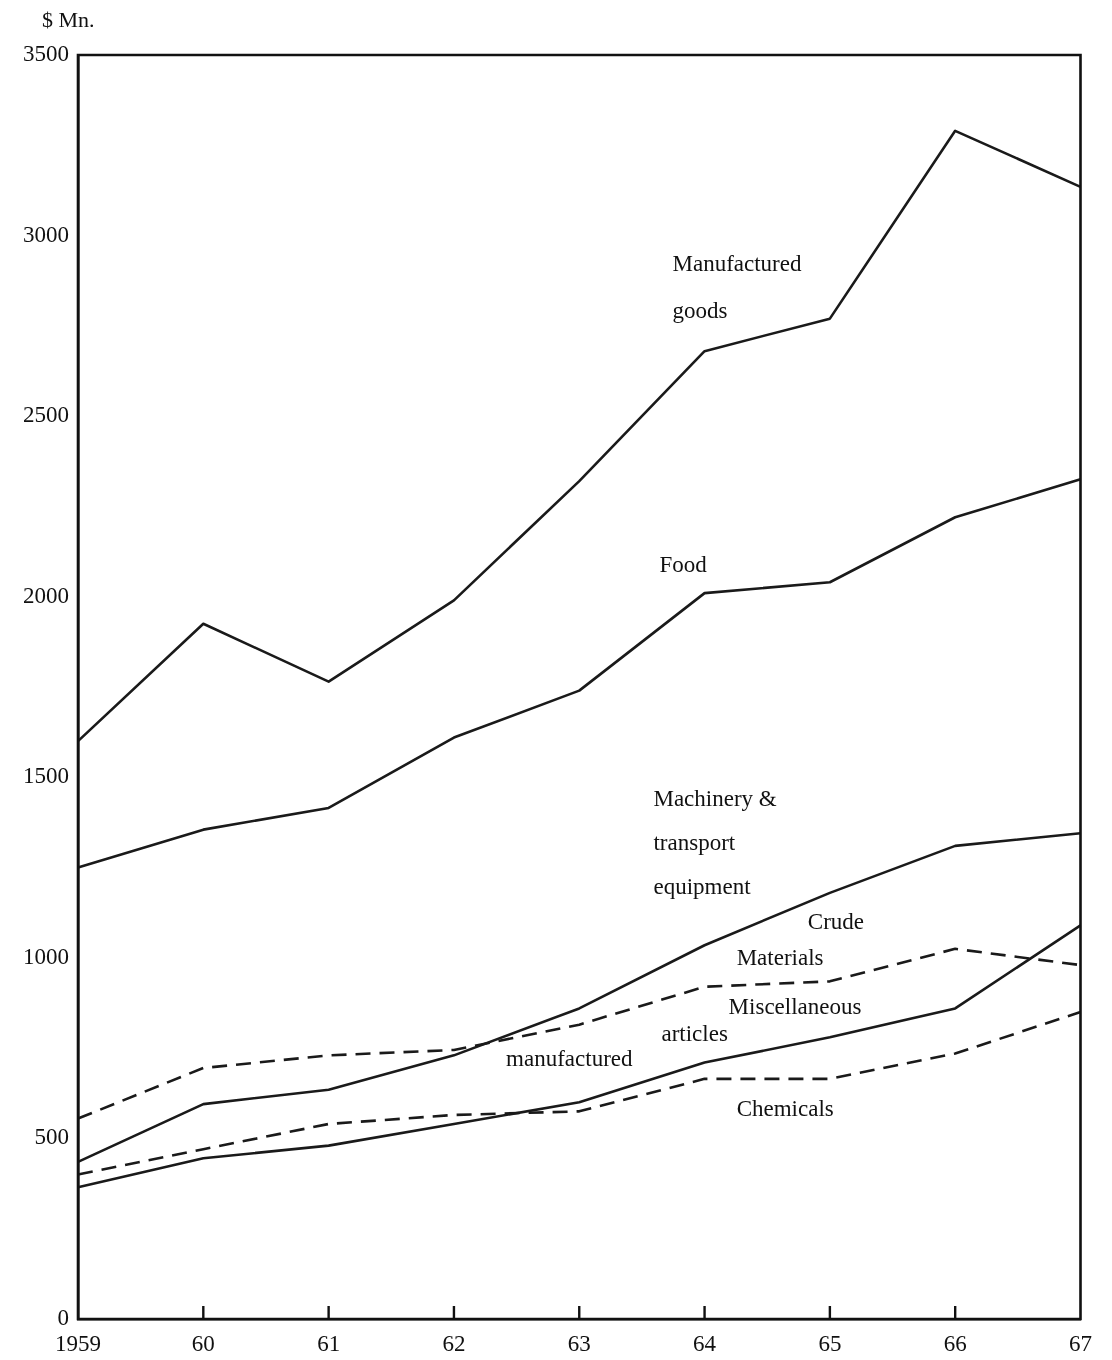 The height and width of the screenshot is (1360, 1112). Describe the element at coordinates (46, 956) in the screenshot. I see `y-tick-label: 1000` at that location.